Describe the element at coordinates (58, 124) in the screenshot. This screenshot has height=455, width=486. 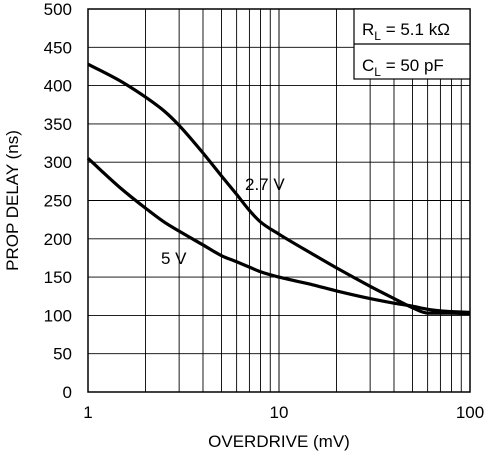
I see `y-tick-label: 350` at that location.